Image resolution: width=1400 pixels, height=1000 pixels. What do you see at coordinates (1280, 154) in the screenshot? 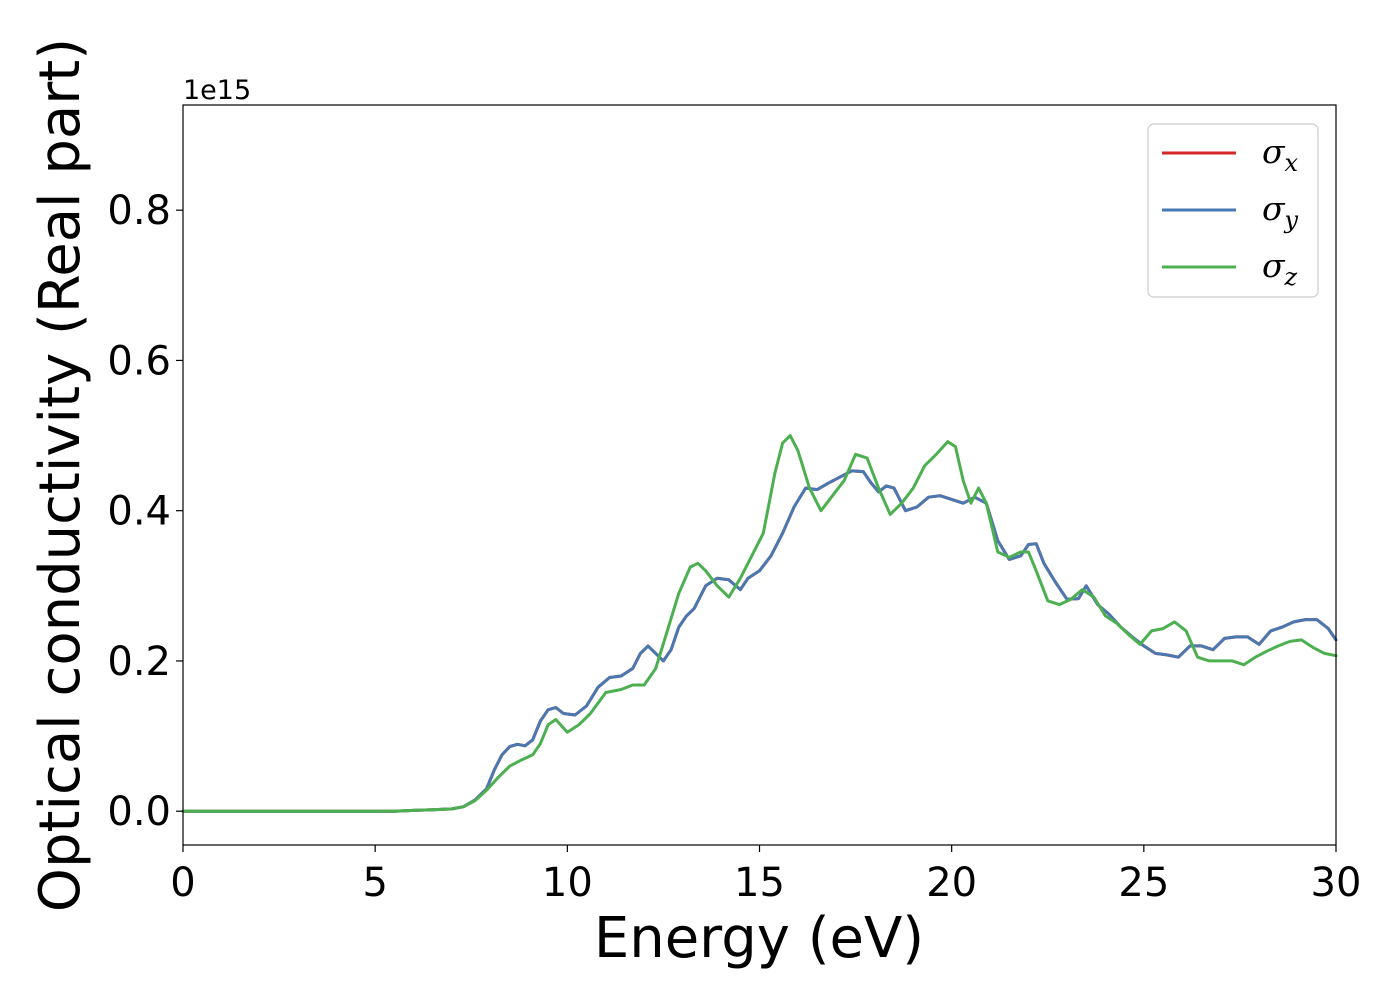
I see `legend-label-x: σx` at bounding box center [1280, 154].